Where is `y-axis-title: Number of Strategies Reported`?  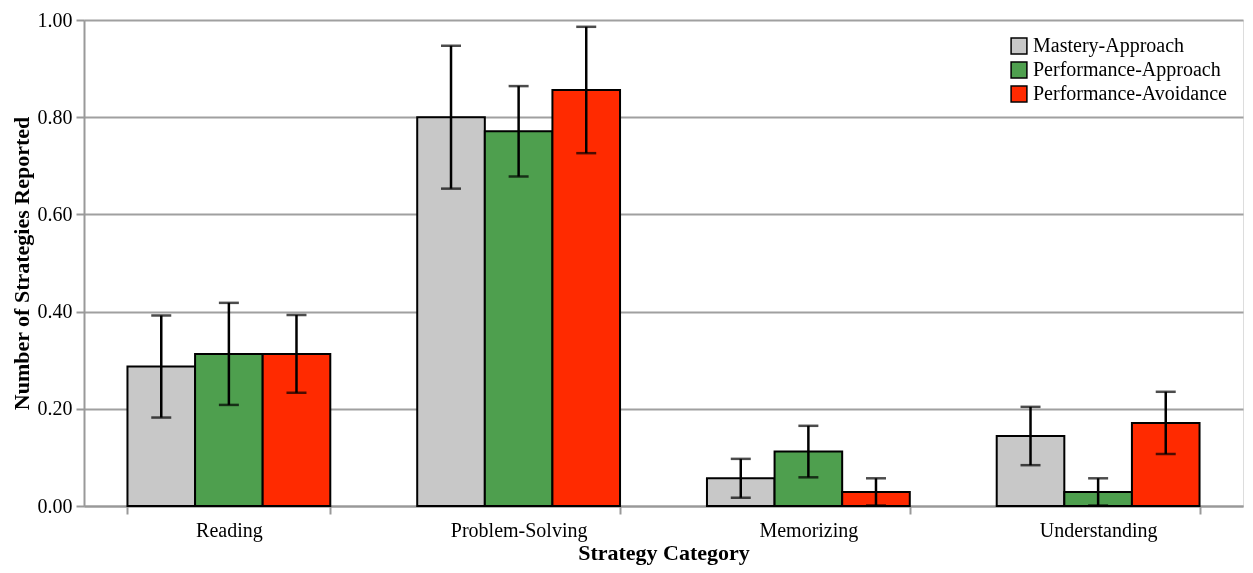
y-axis-title: Number of Strategies Reported is located at coordinates (21, 263).